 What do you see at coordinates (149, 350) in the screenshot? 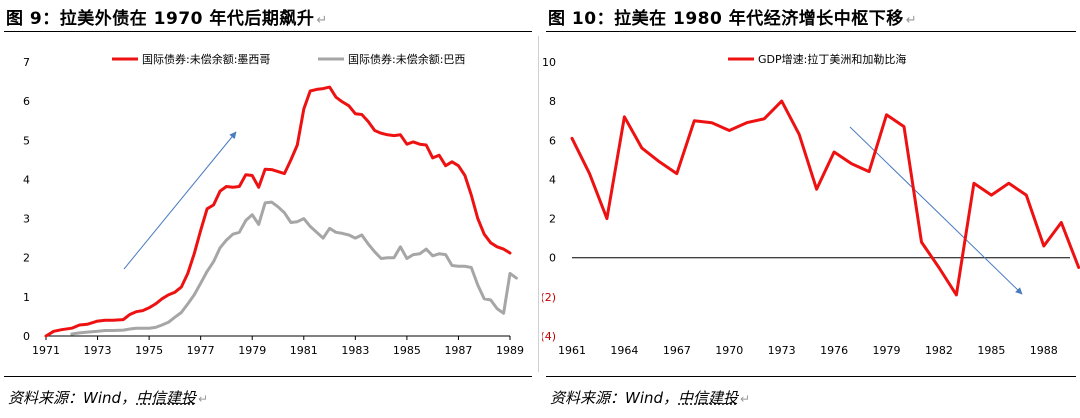
I see `x-tick-label: 1975` at bounding box center [149, 350].